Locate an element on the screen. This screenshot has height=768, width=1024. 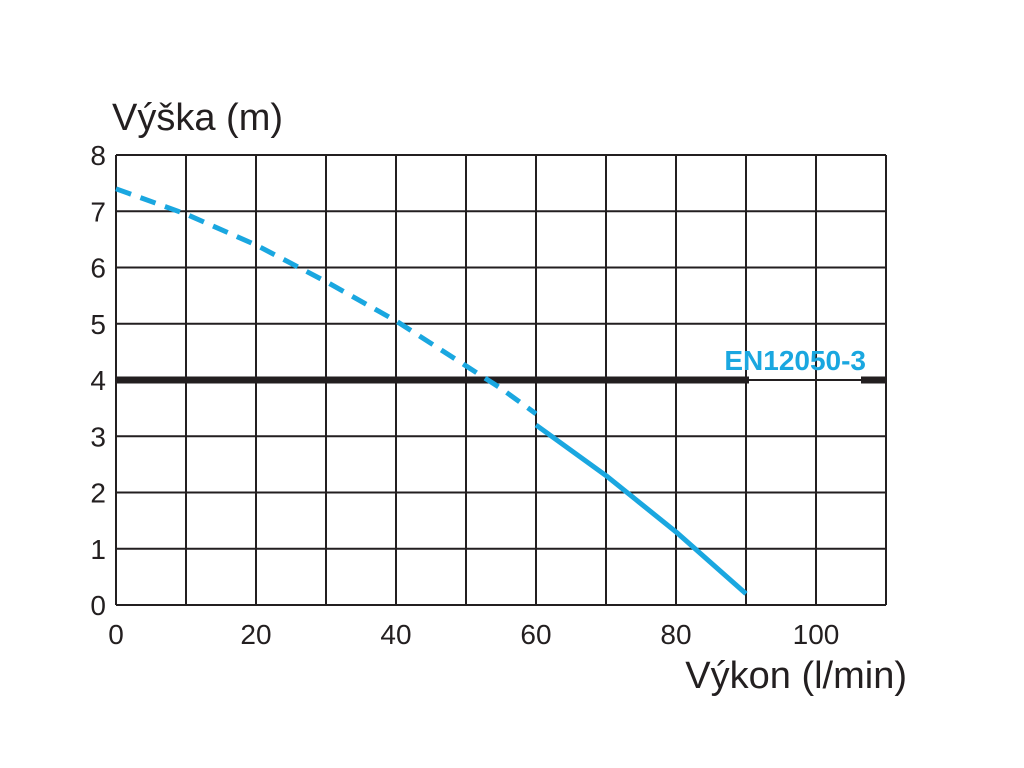
x-tick-label: 80 is located at coordinates (675, 634).